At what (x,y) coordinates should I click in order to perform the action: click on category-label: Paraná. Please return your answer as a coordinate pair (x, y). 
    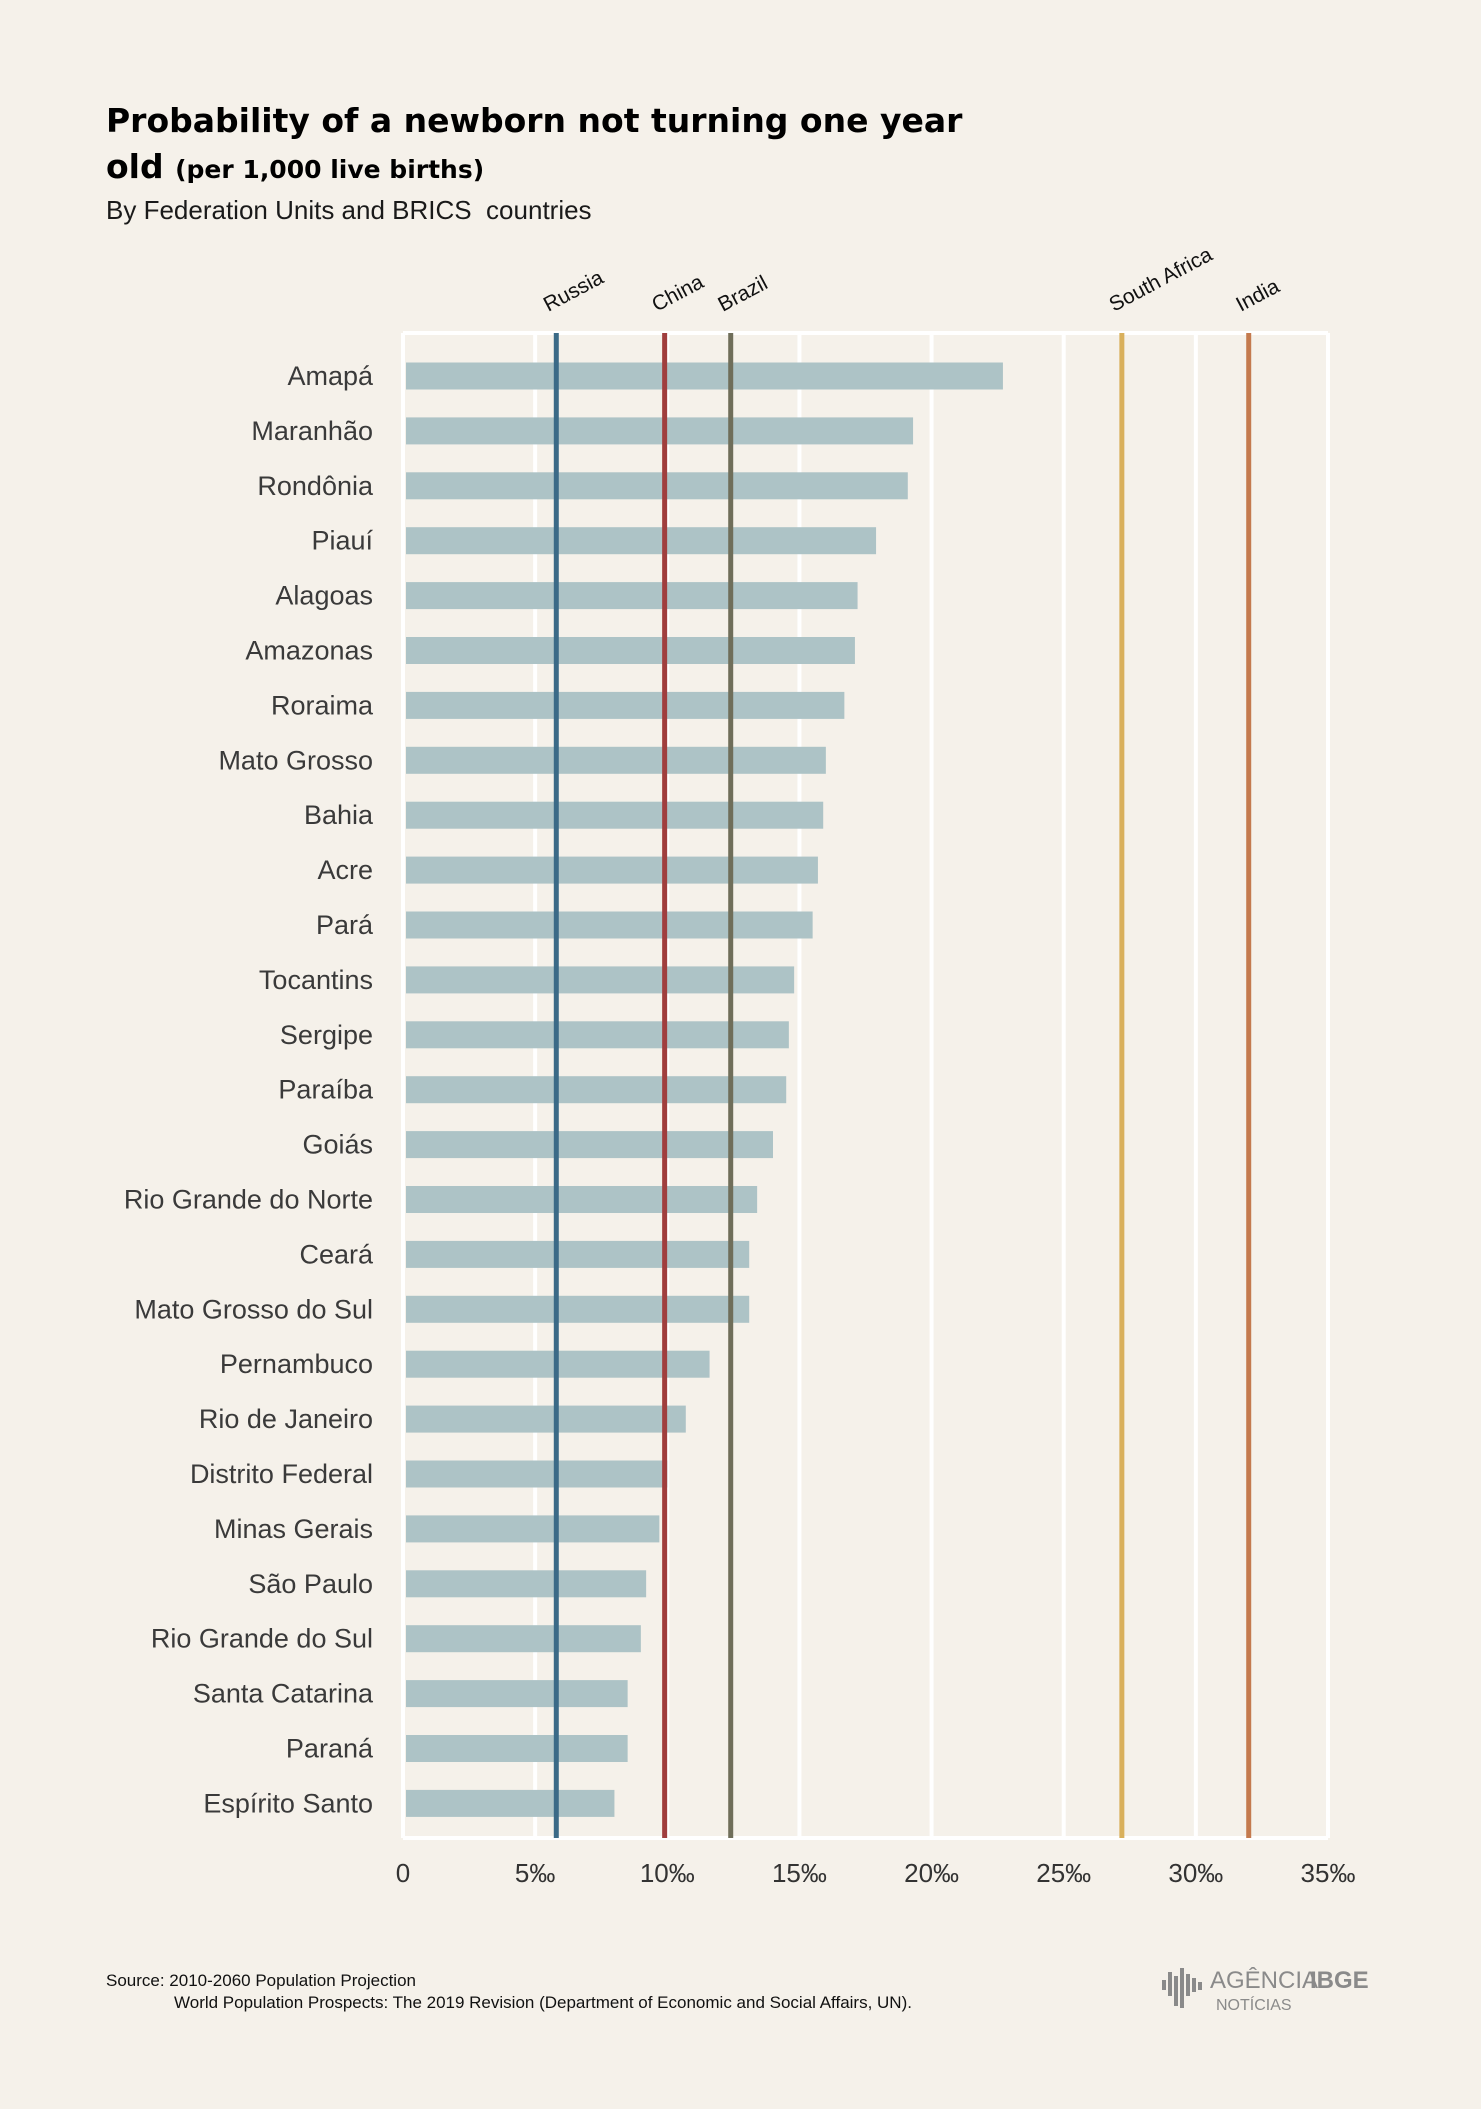
    Looking at the image, I should click on (330, 1749).